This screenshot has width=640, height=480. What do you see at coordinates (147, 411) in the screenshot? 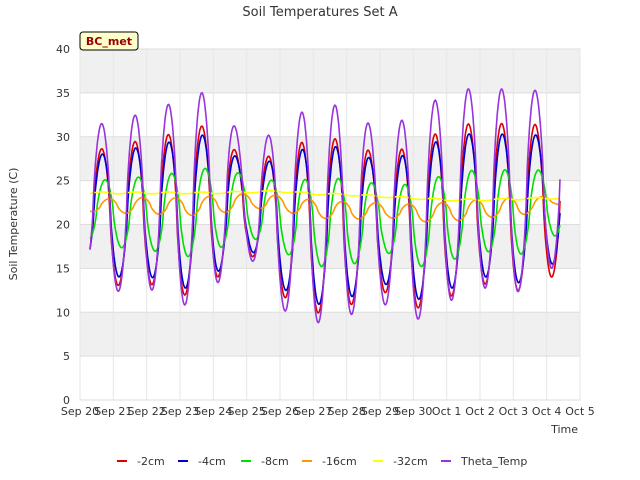
I see `x-tick-label: Sep 22` at bounding box center [147, 411].